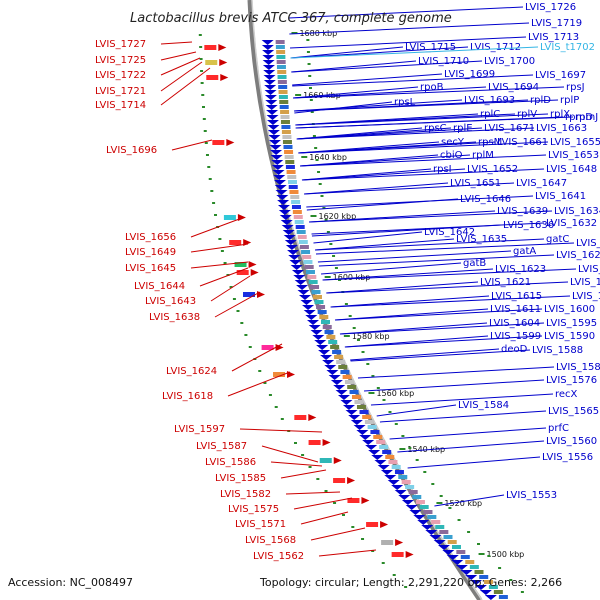 The width and height of the screenshot is (600, 600). What do you see at coordinates (567, 47) in the screenshot?
I see `right-gene-label: LVIS_t1702` at bounding box center [567, 47].